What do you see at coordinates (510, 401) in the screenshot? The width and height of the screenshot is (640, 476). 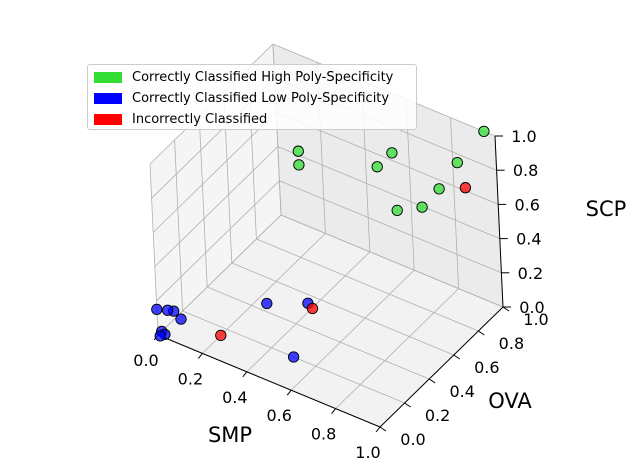 I see `y-axis-title: OVA` at bounding box center [510, 401].